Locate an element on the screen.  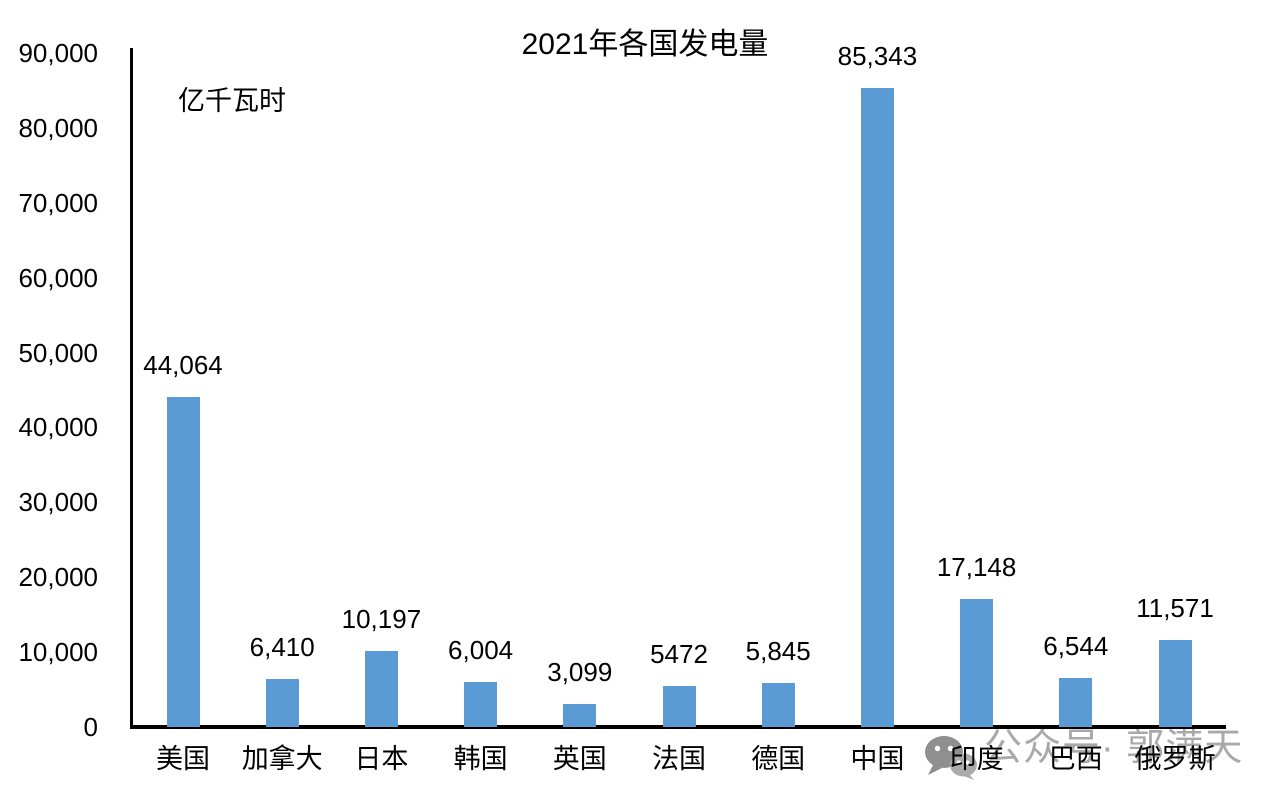
x-axis-category-label: 中国 is located at coordinates (877, 759).